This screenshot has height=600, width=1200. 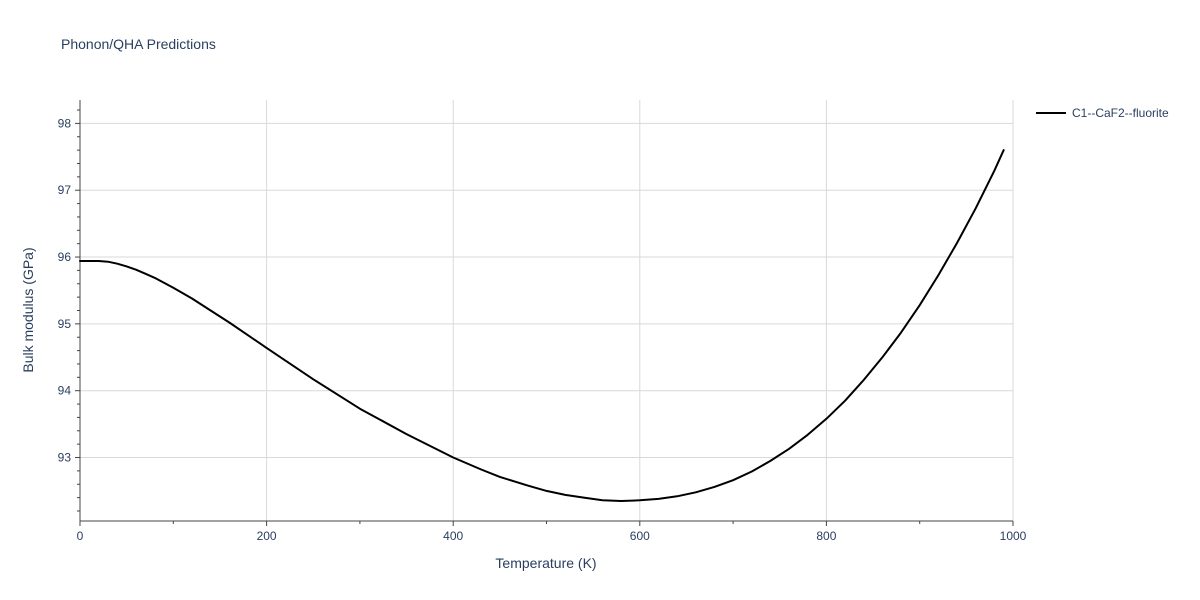 What do you see at coordinates (65, 257) in the screenshot?
I see `y-tick-label: 96` at bounding box center [65, 257].